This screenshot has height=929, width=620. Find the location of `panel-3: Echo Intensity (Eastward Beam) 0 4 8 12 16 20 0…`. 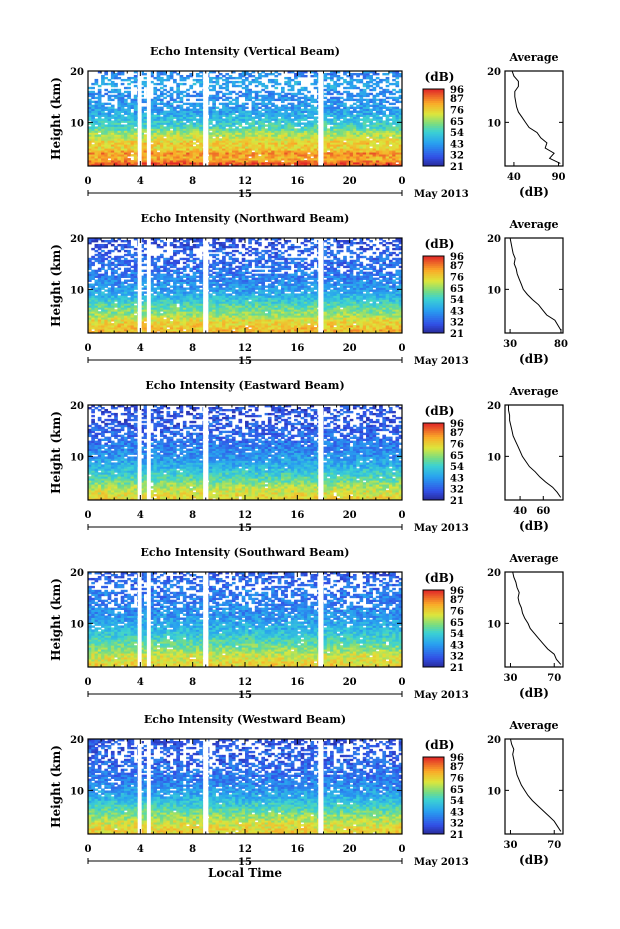

panel-3: Echo Intensity (Eastward Beam) 0 4 8 12 16 20 0… is located at coordinates (306, 456).